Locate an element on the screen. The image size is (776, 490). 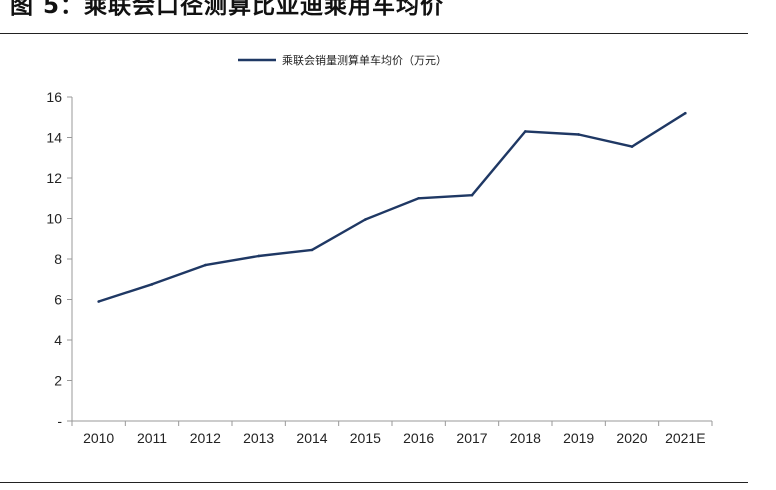
x-tick-label: 2018 is located at coordinates (525, 438).